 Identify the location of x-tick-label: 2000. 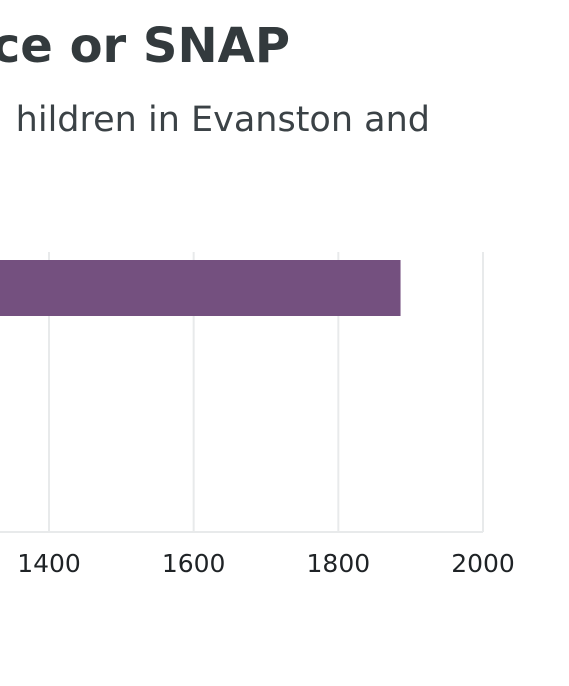
(483, 563).